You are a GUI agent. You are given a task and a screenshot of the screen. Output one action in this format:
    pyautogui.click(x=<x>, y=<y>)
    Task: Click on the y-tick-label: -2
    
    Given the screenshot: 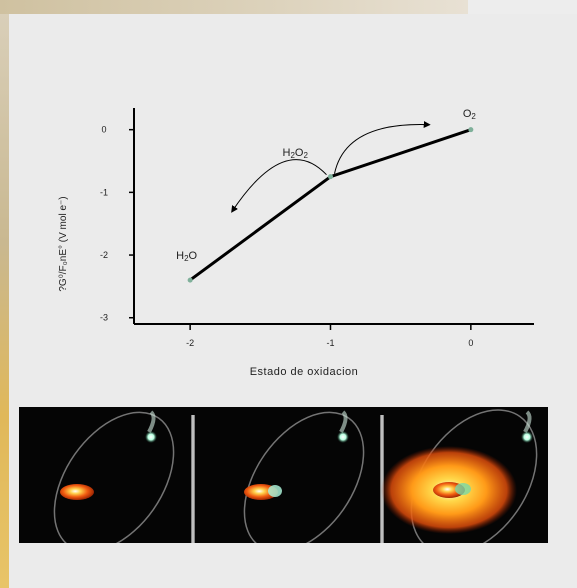 What is the action you would take?
    pyautogui.click(x=104, y=255)
    